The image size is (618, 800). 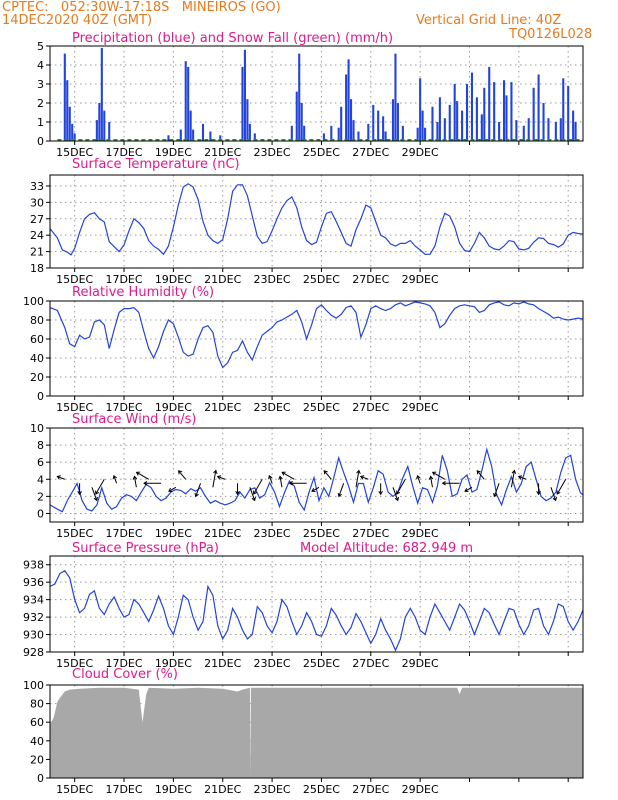 What do you see at coordinates (33, 652) in the screenshot?
I see `y-tick-label: 928` at bounding box center [33, 652].